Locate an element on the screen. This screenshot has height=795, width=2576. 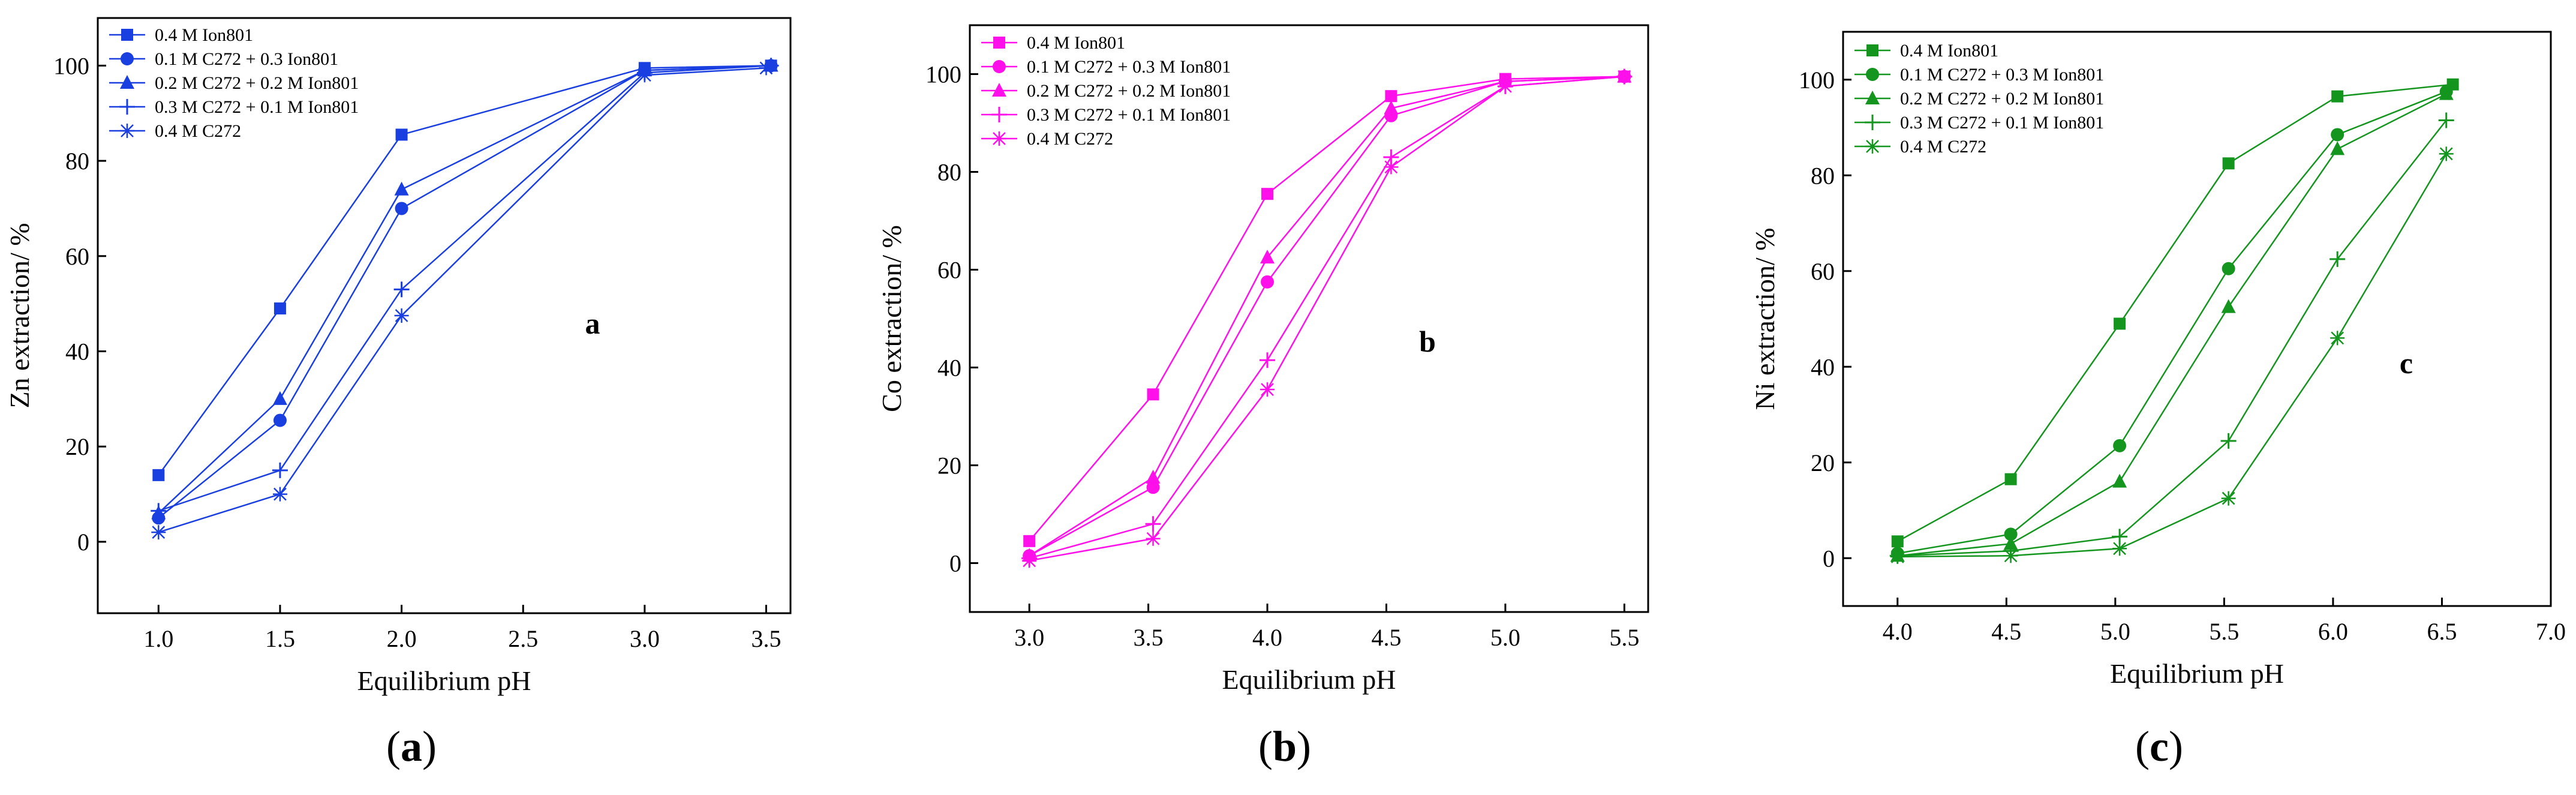
y-tick-label: 100 is located at coordinates (943, 74).